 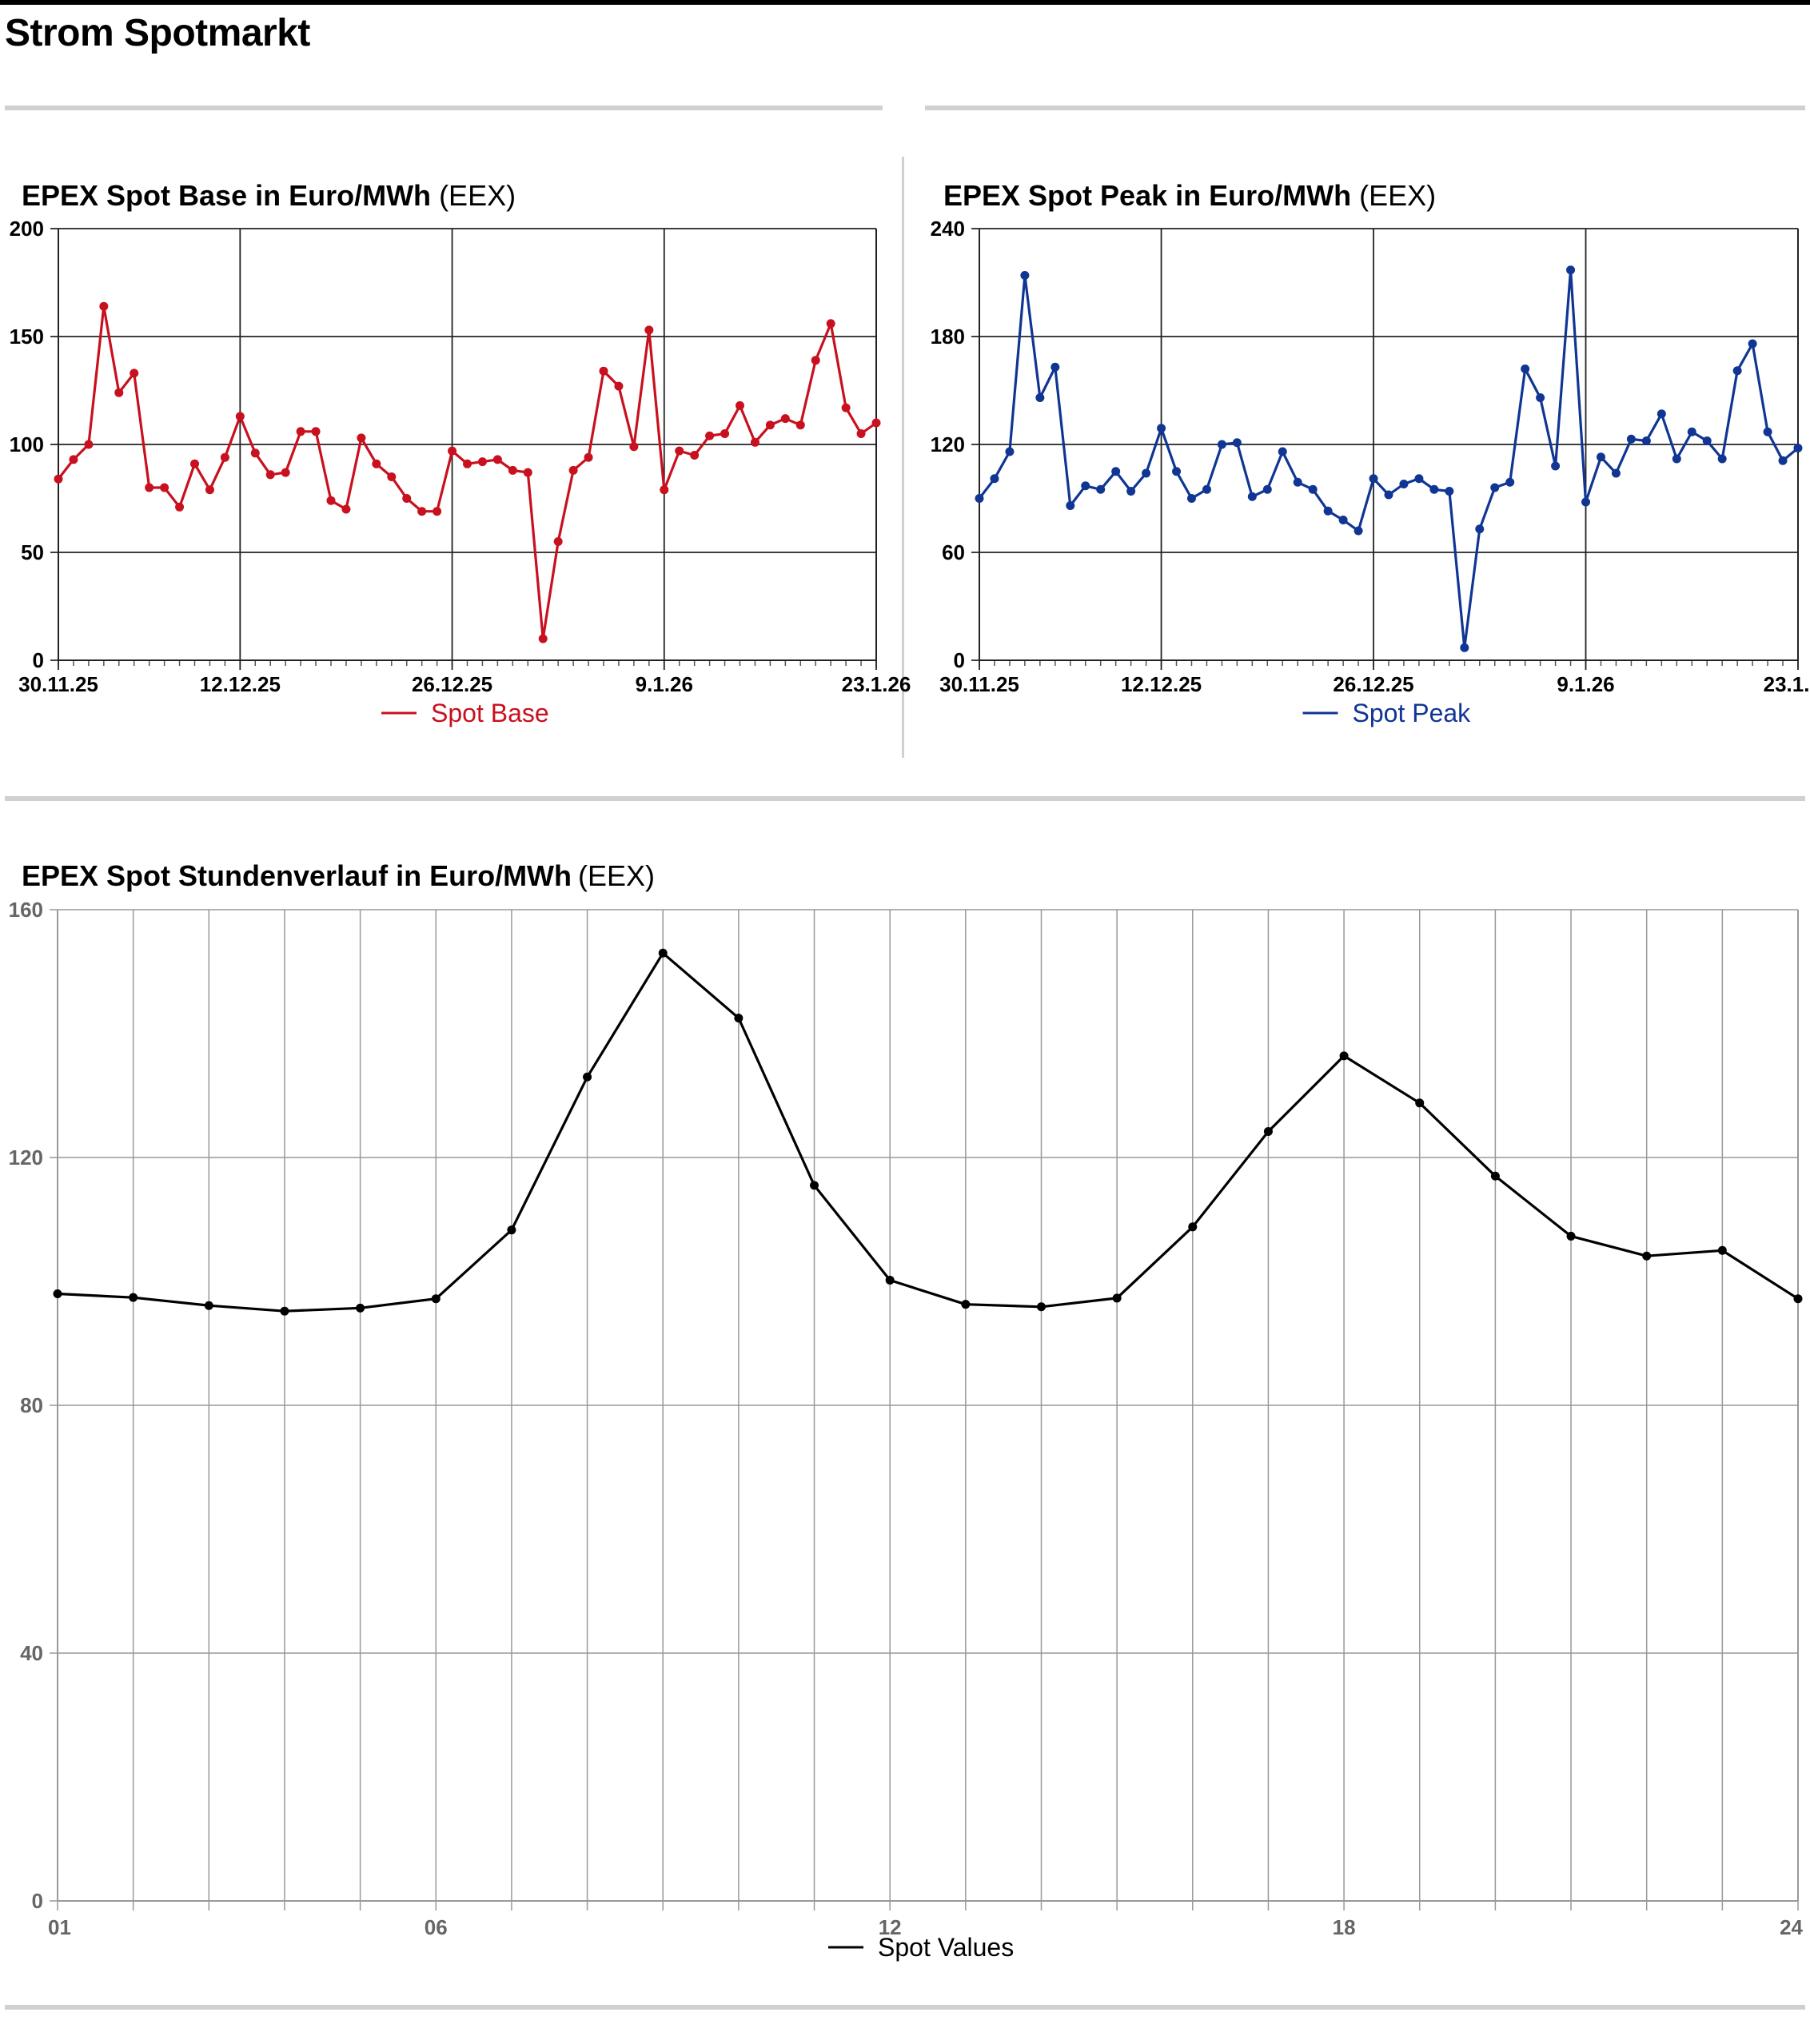 What do you see at coordinates (903, 457) in the screenshot?
I see `column-divider` at bounding box center [903, 457].